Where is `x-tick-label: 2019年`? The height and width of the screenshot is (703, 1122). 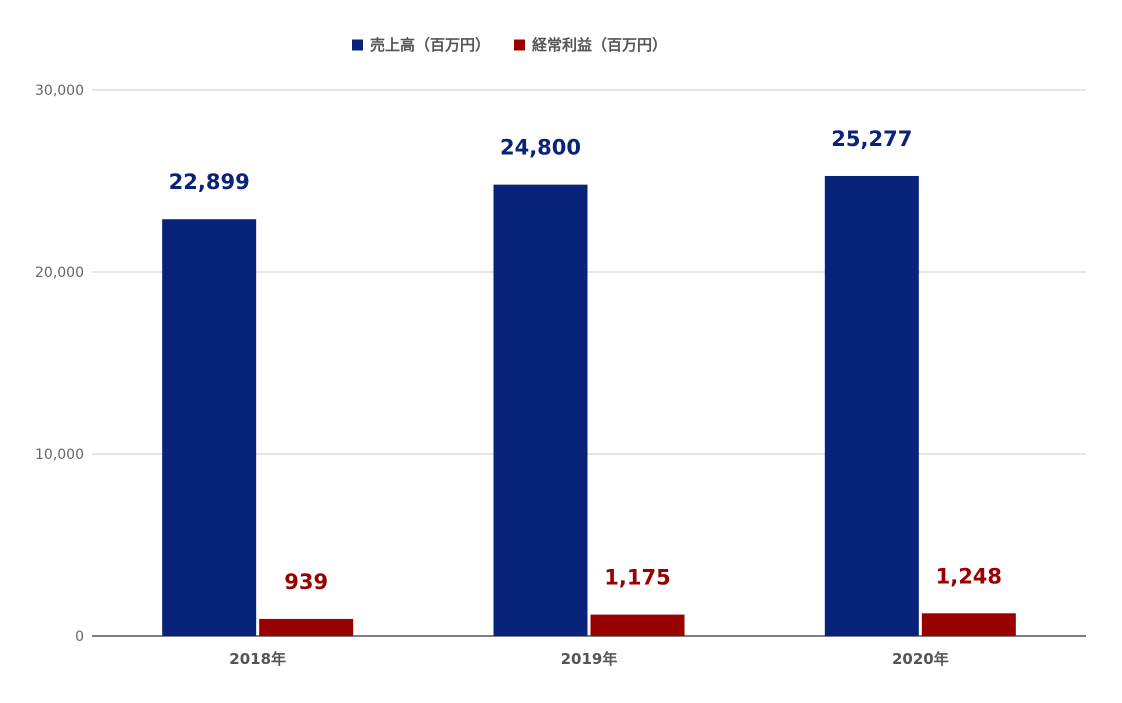 x-tick-label: 2019年 is located at coordinates (589, 659).